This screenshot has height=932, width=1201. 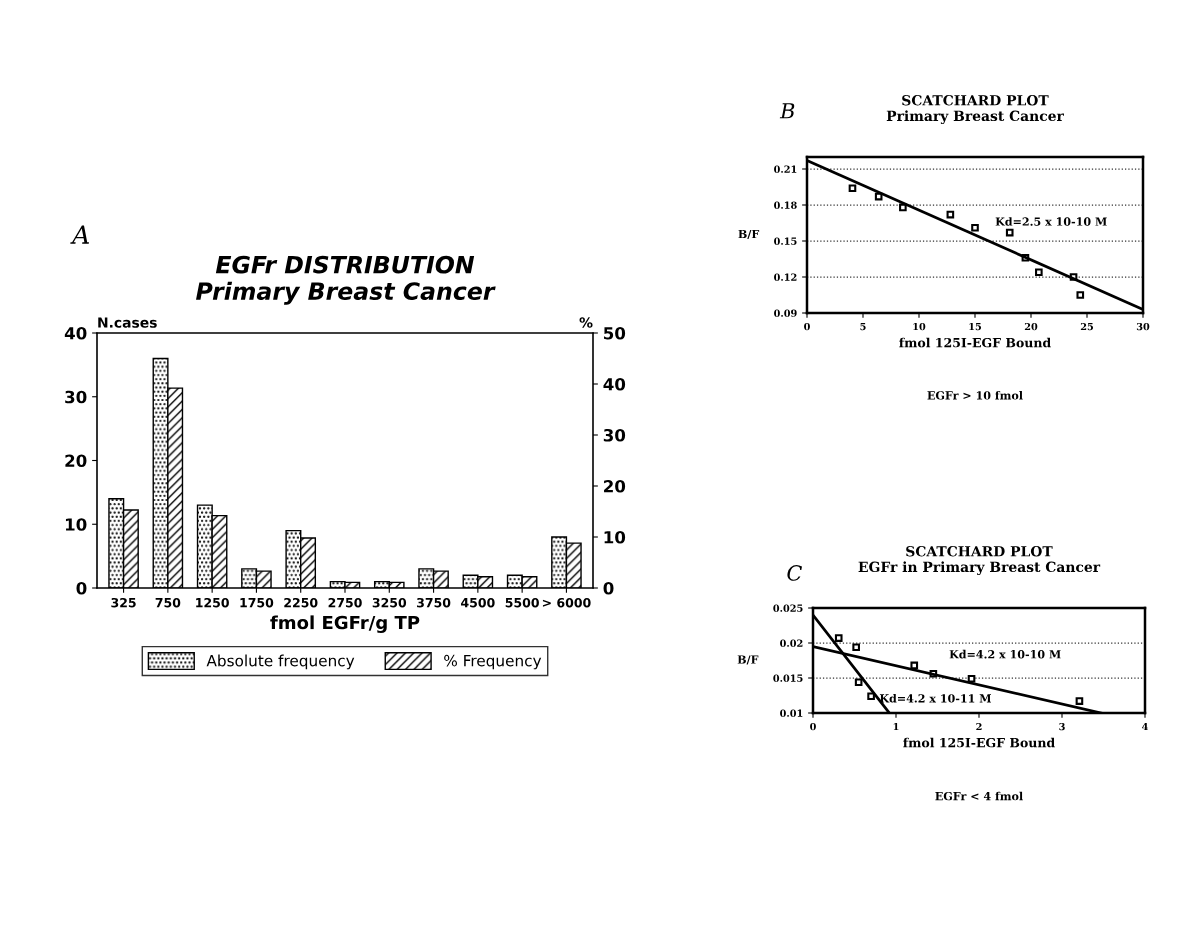 What do you see at coordinates (478, 602) in the screenshot?
I see `x-tick-label: 4500` at bounding box center [478, 602].